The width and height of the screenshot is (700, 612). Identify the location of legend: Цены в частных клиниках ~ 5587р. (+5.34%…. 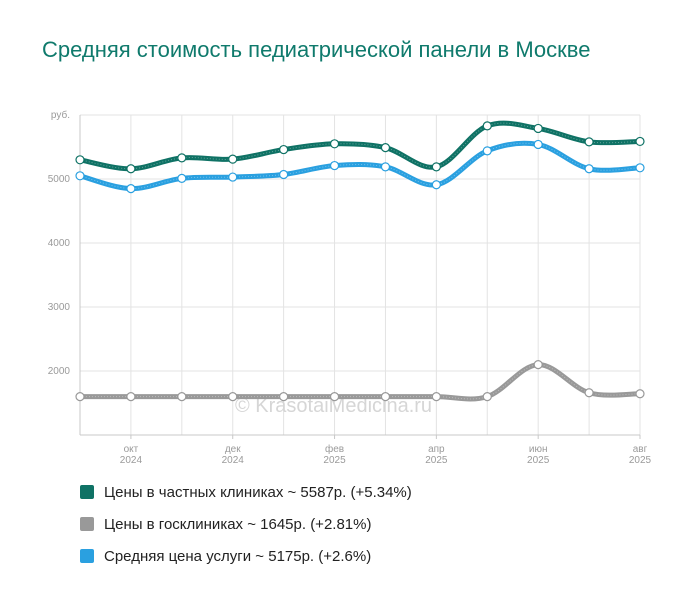
(246, 530).